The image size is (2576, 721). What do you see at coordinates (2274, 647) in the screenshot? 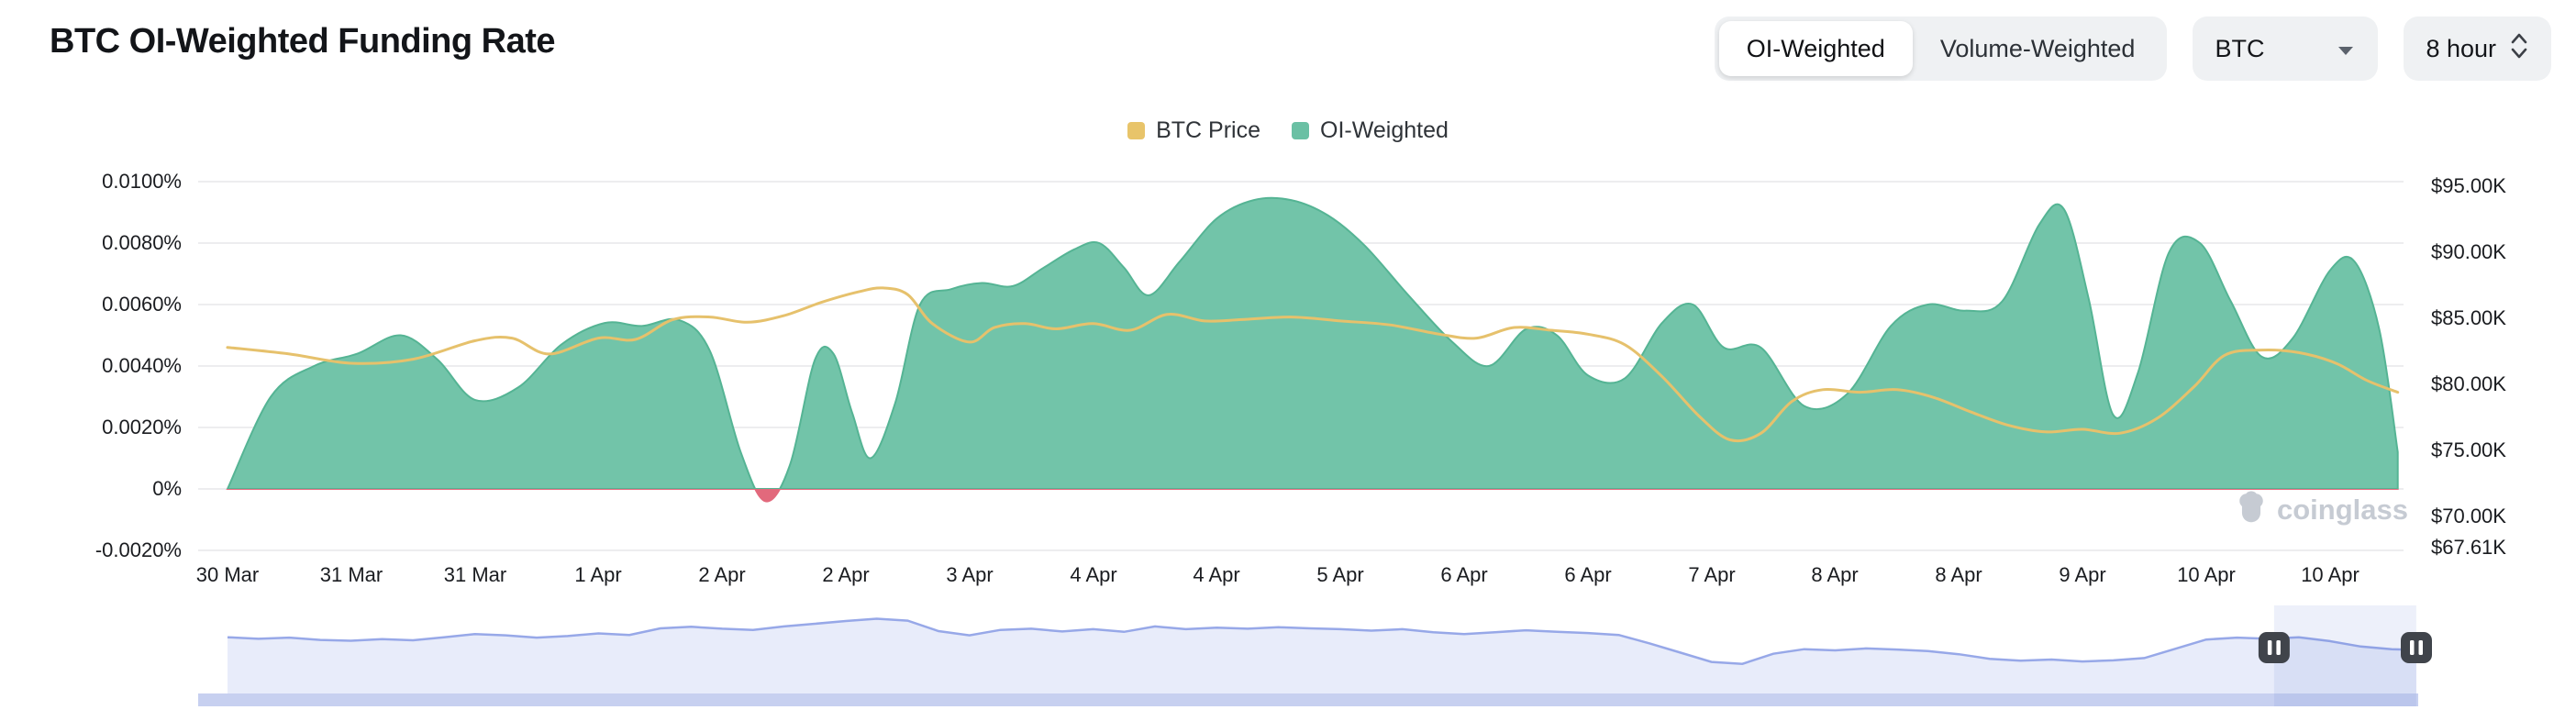
I see `navigator-handle-left` at bounding box center [2274, 647].